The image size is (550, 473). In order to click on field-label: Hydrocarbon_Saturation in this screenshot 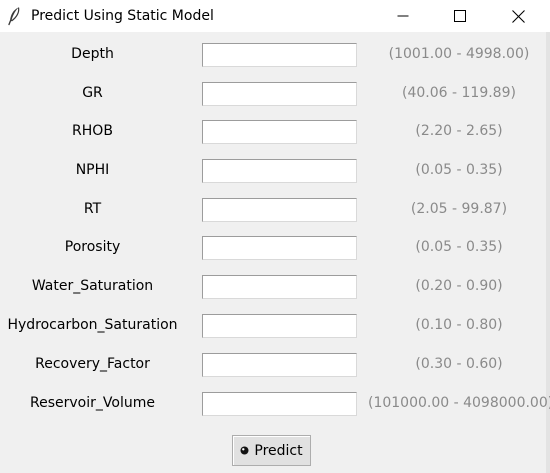, I will do `click(92, 325)`.